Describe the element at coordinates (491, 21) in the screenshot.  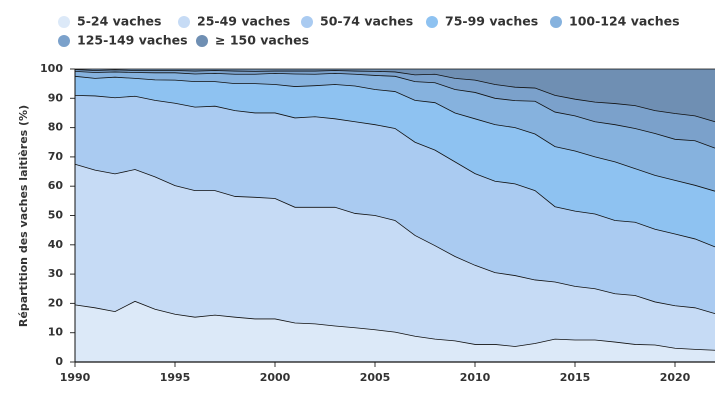
I see `legend-label: 75-99 vaches` at that location.